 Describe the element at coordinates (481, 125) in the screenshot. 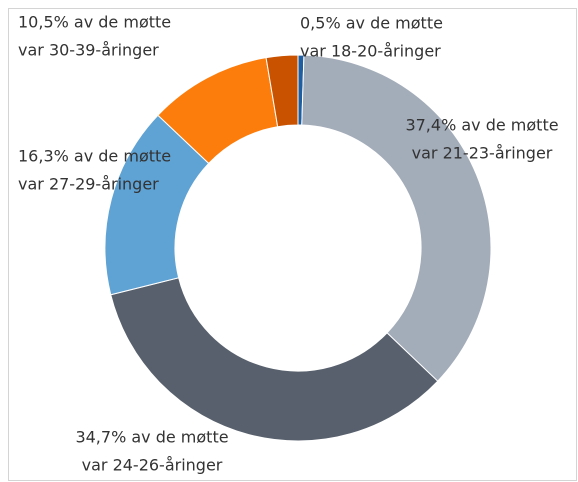

I see `slice-value-label: 37,4% av de møtte` at that location.